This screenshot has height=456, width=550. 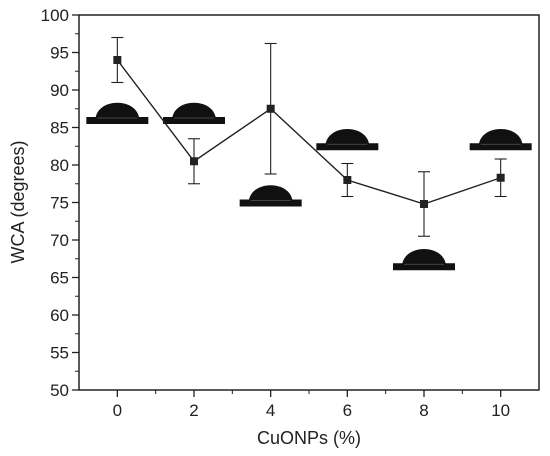 What do you see at coordinates (193, 410) in the screenshot?
I see `x-tick-label: 2` at bounding box center [193, 410].